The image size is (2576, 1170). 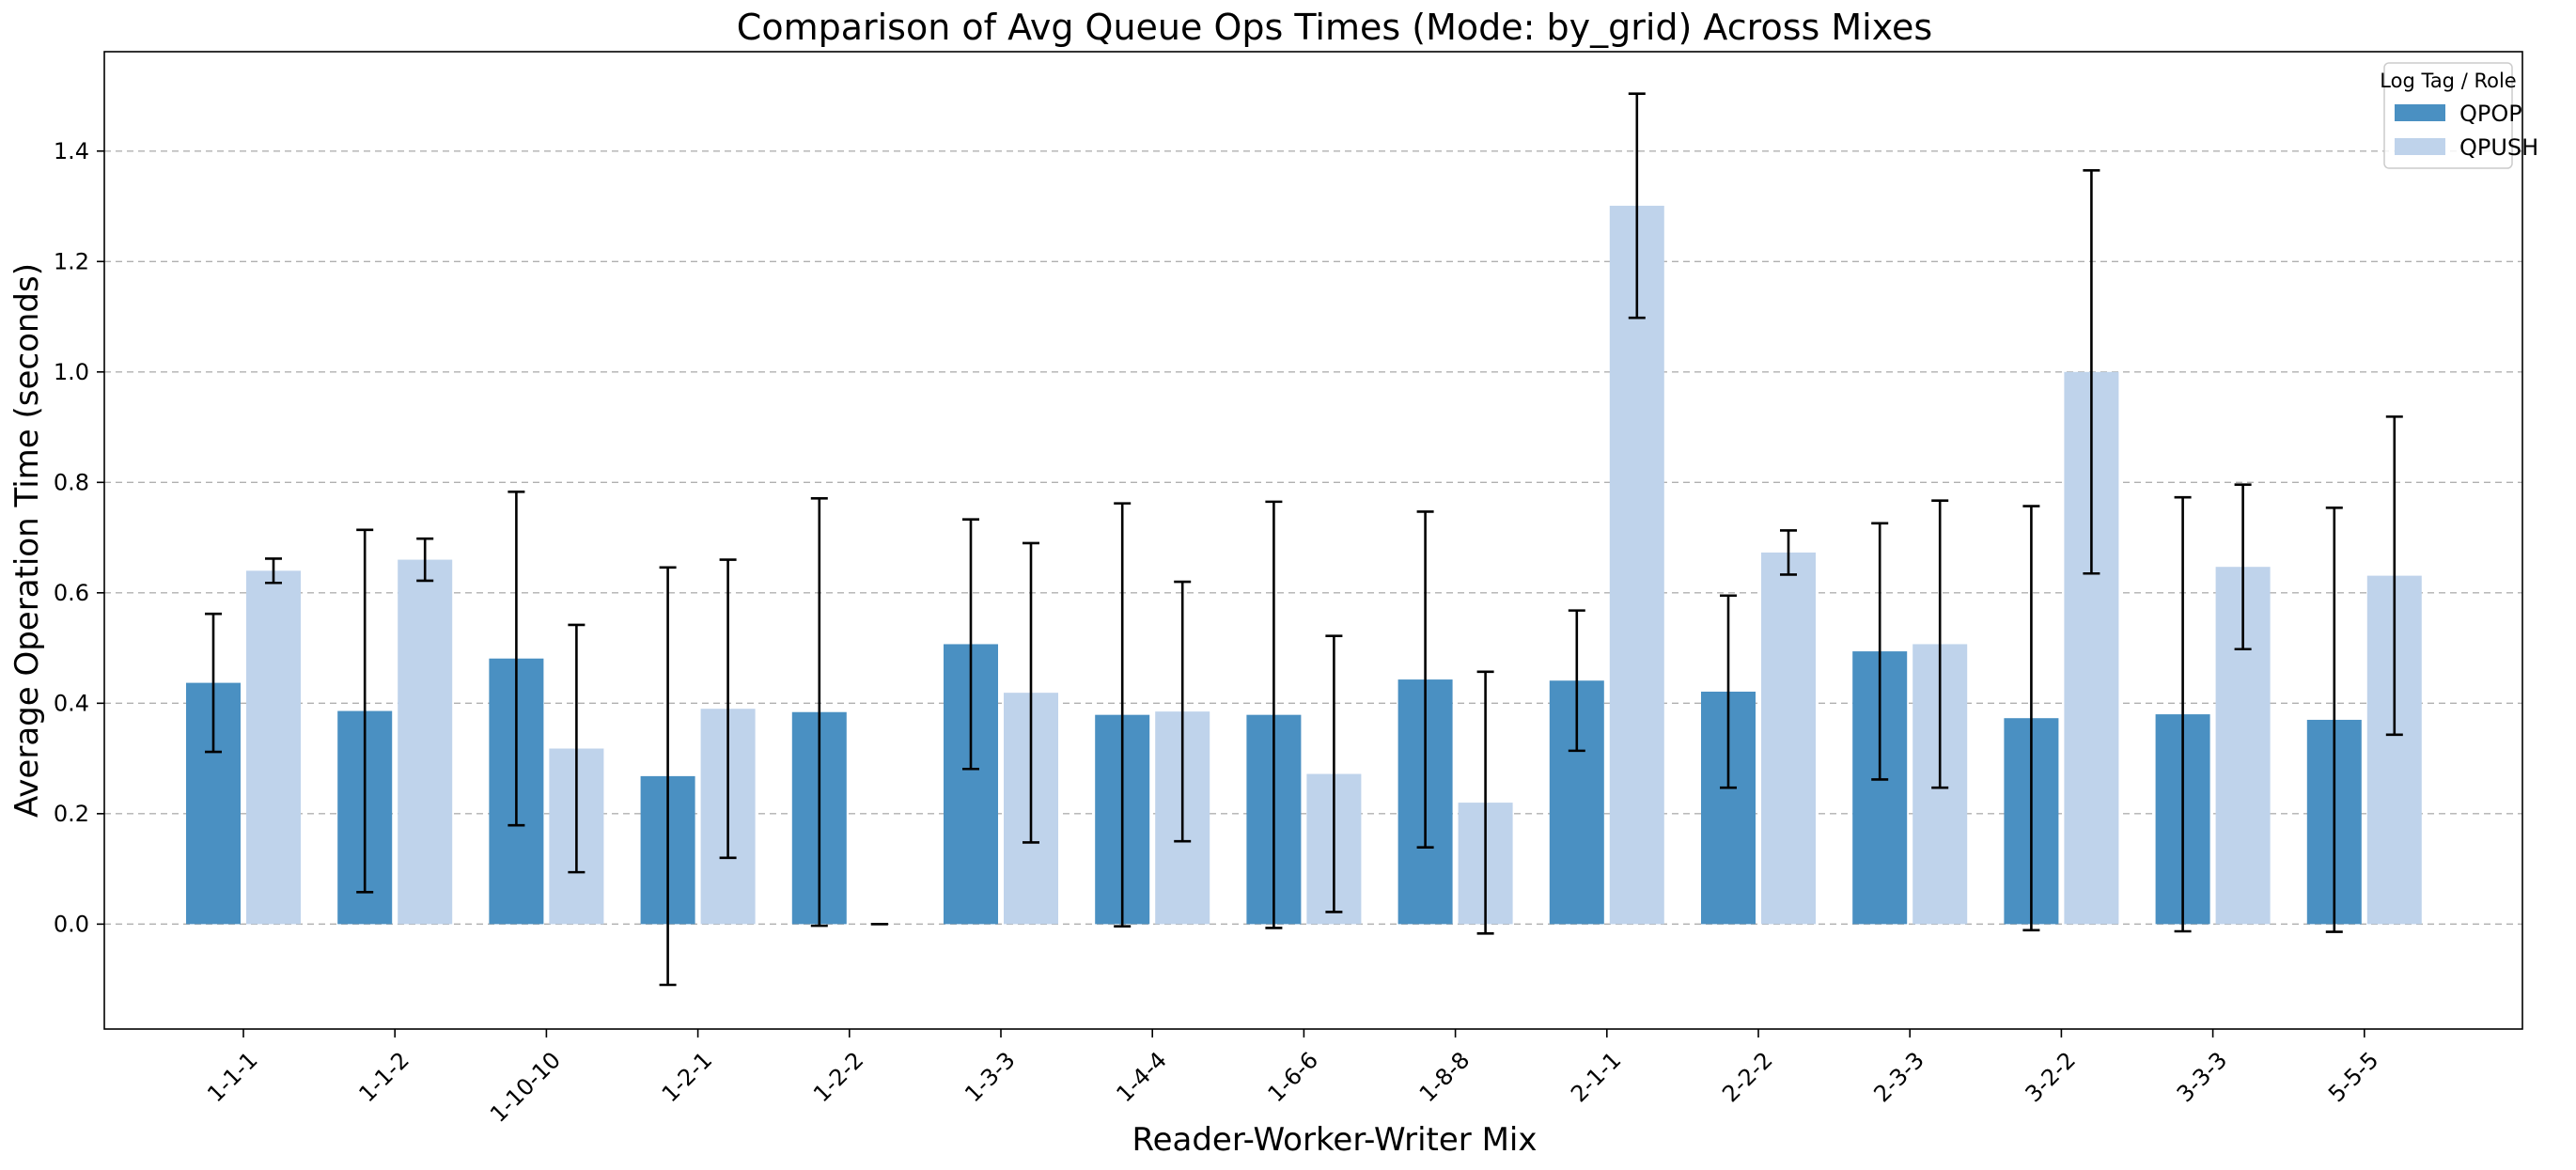 I want to click on y-tick-label: 1.2, so click(x=71, y=261).